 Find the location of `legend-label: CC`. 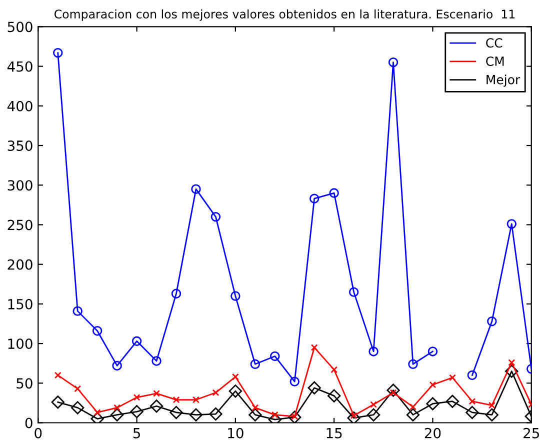

legend-label: CC is located at coordinates (494, 43).